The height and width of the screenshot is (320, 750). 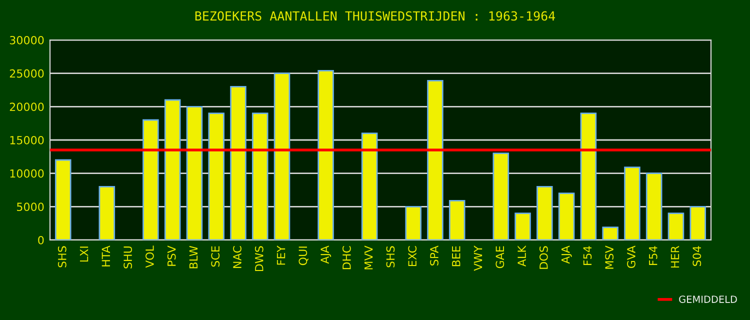 What do you see at coordinates (84, 254) in the screenshot?
I see `x-tick-label: LXI` at bounding box center [84, 254].